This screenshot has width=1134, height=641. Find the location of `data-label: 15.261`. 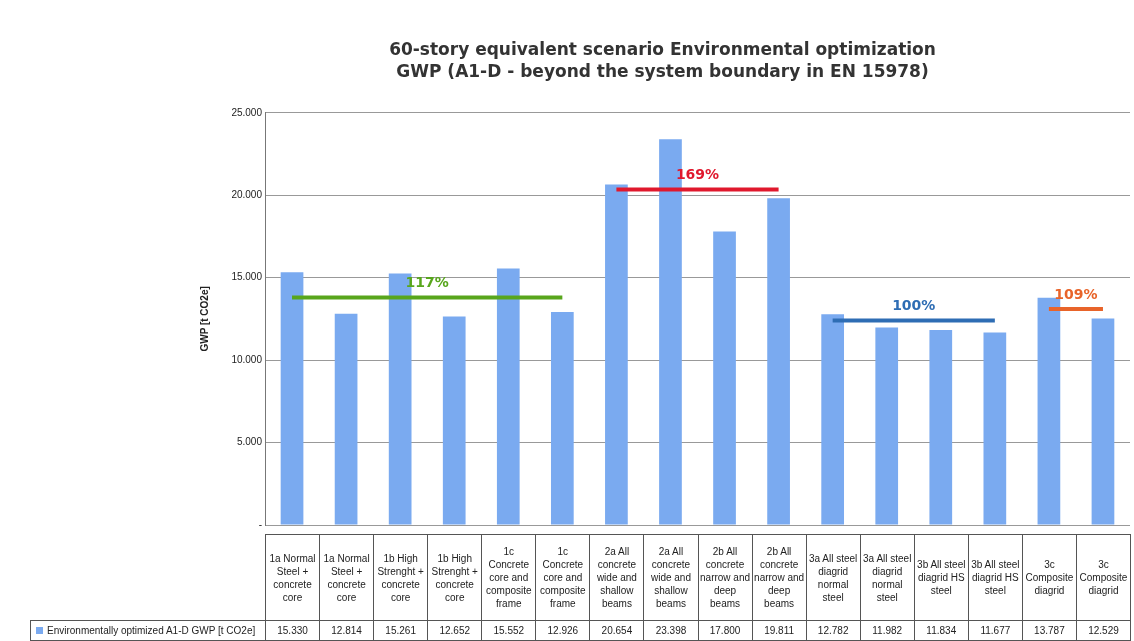

data-label: 15.261 is located at coordinates (401, 630).